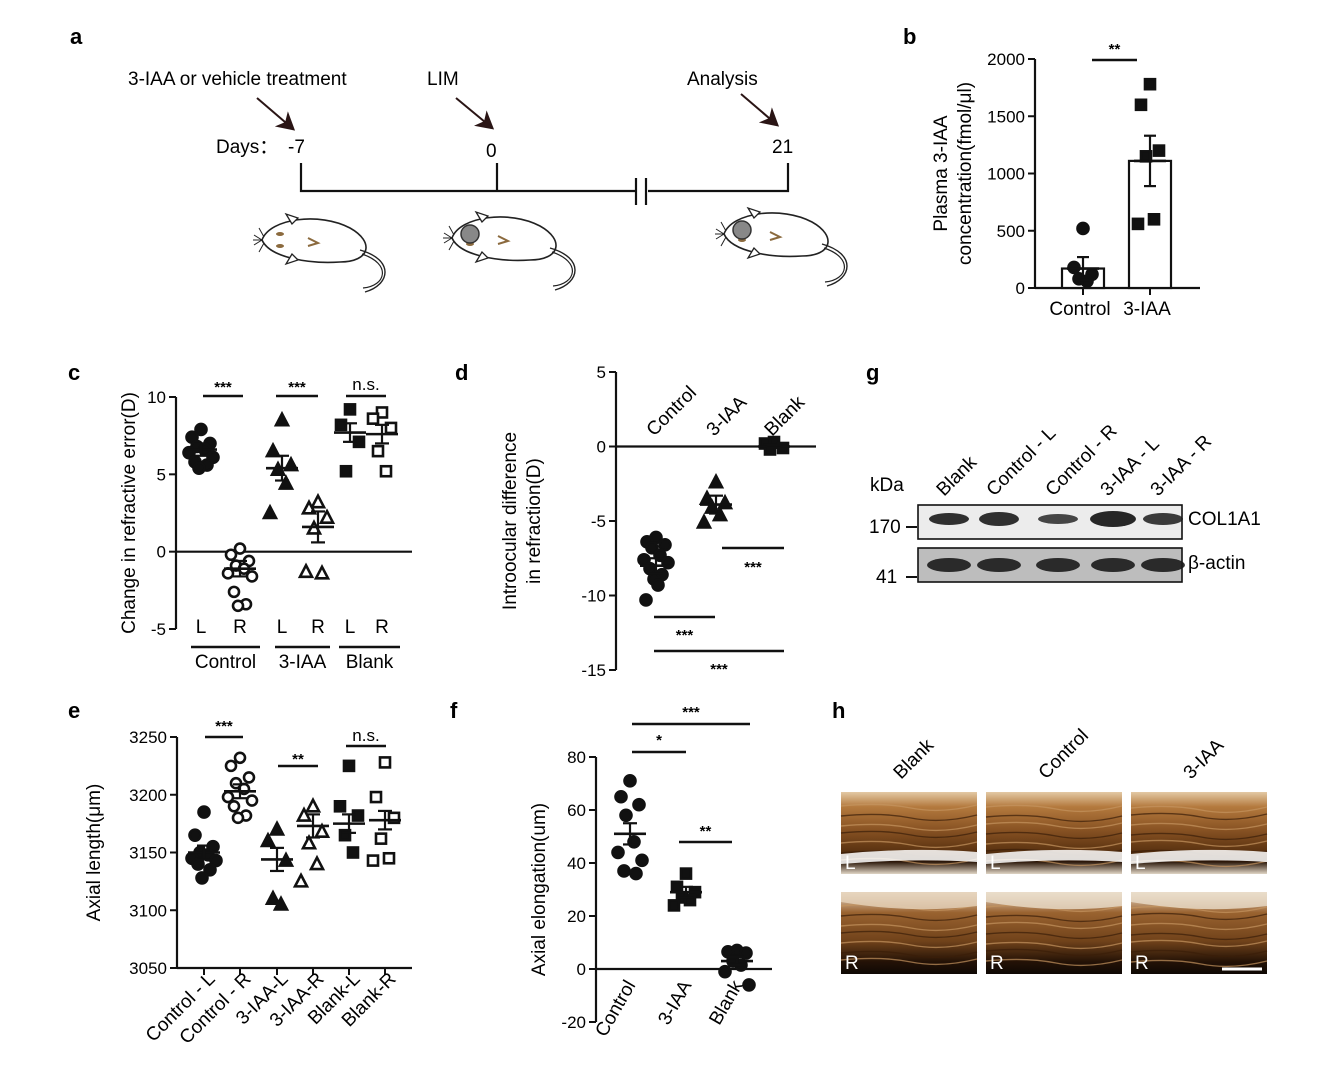  Describe the element at coordinates (659, 740) in the screenshot. I see `significance-label: *` at that location.